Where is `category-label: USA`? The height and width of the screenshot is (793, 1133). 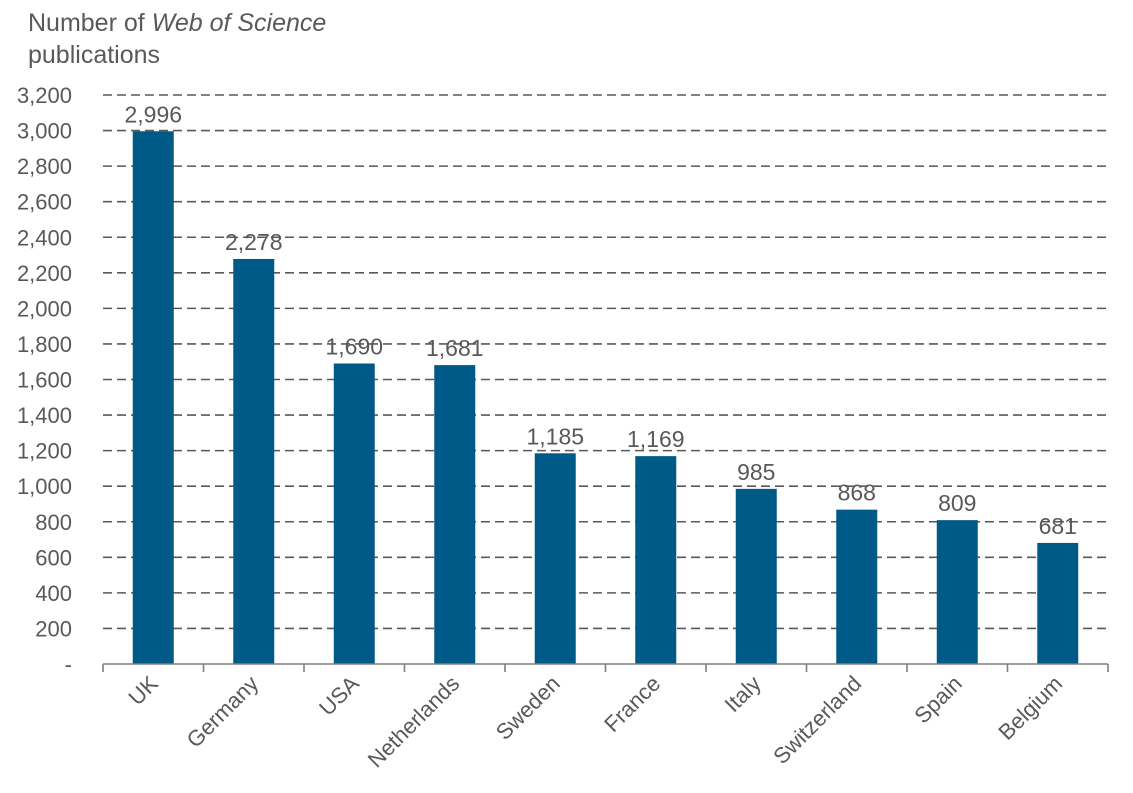
category-label: USA is located at coordinates (339, 696).